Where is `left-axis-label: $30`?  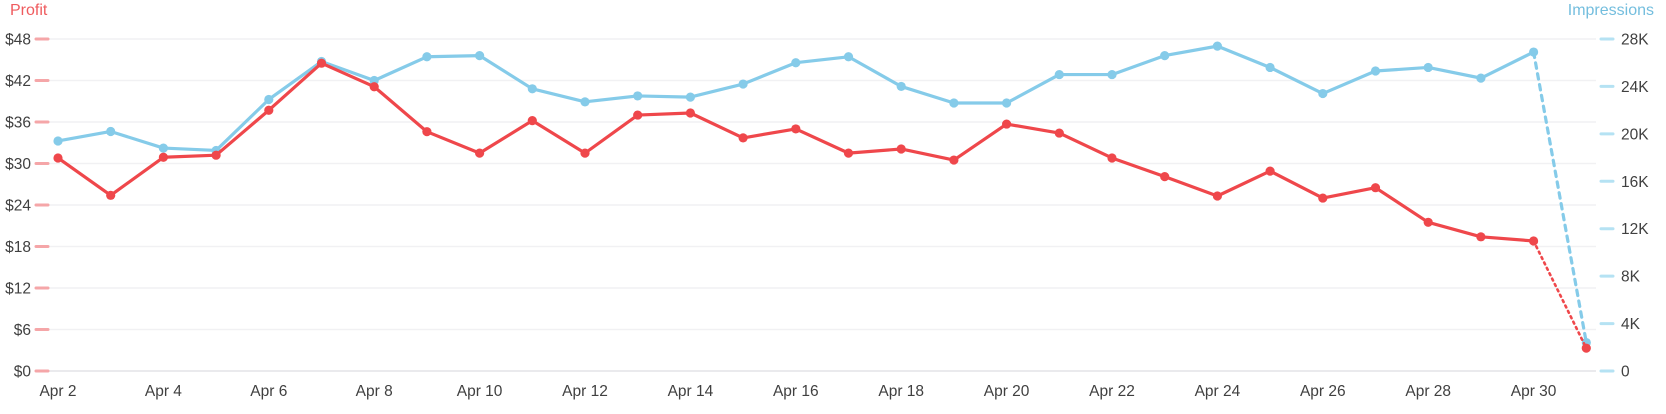 left-axis-label: $30 is located at coordinates (18, 164).